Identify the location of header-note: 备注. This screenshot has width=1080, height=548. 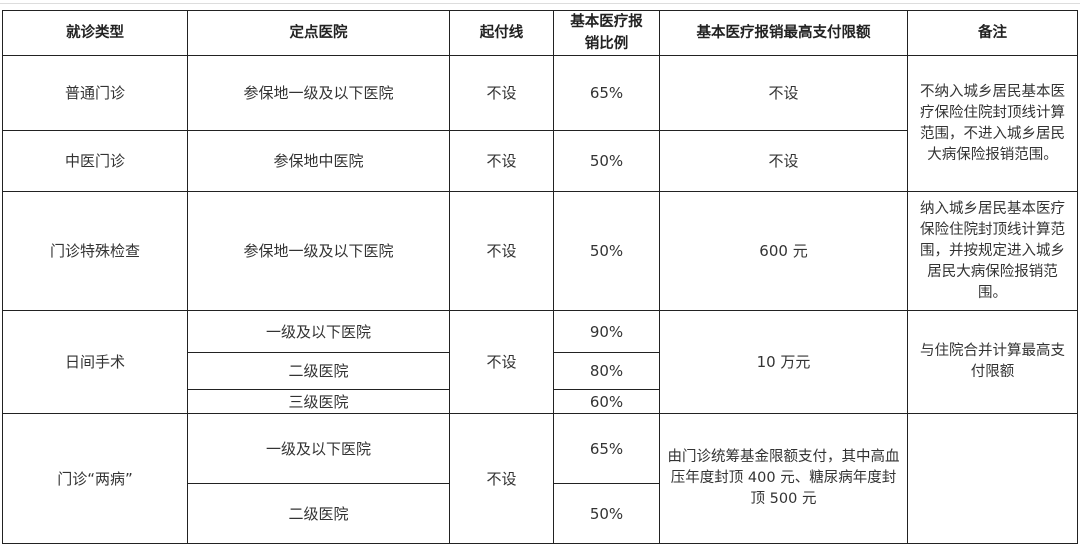
(992, 33).